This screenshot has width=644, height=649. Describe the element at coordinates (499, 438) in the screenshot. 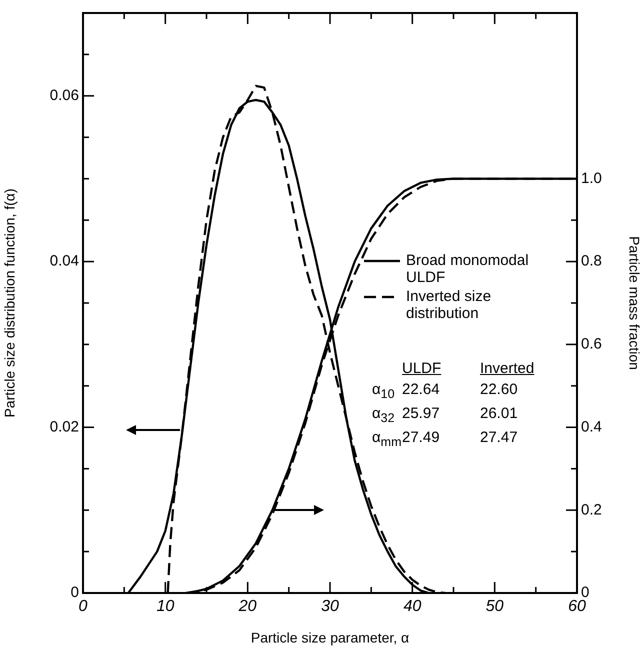

I see `annotation: 27.47` at that location.